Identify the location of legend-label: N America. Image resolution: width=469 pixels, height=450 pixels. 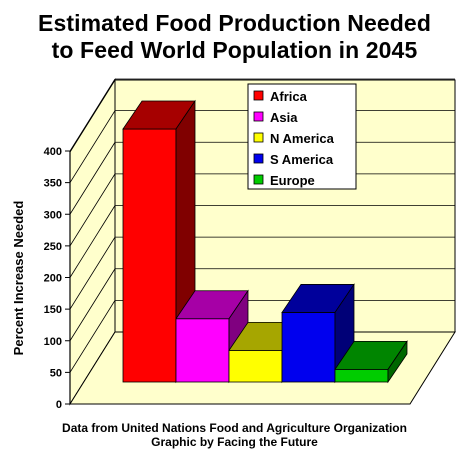
(302, 138).